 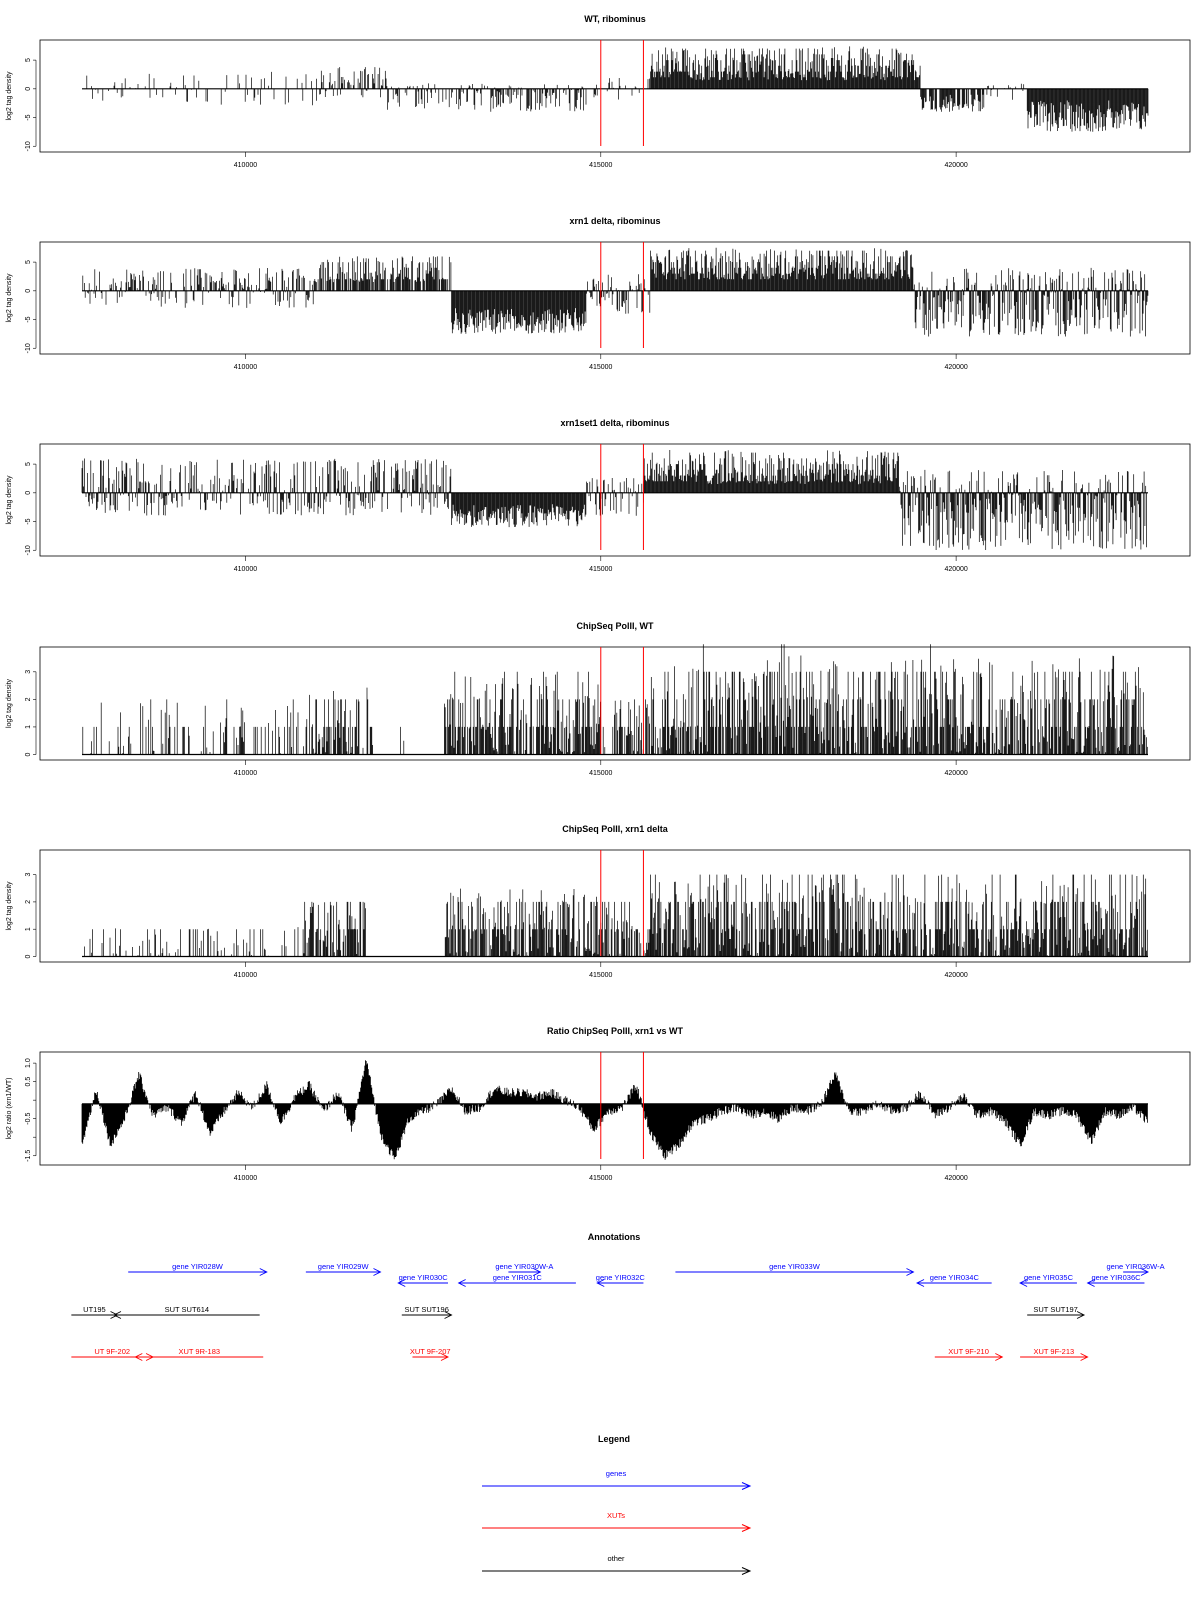 I want to click on annotation-feature: gene YIR036W-A, so click(x=1136, y=1269).